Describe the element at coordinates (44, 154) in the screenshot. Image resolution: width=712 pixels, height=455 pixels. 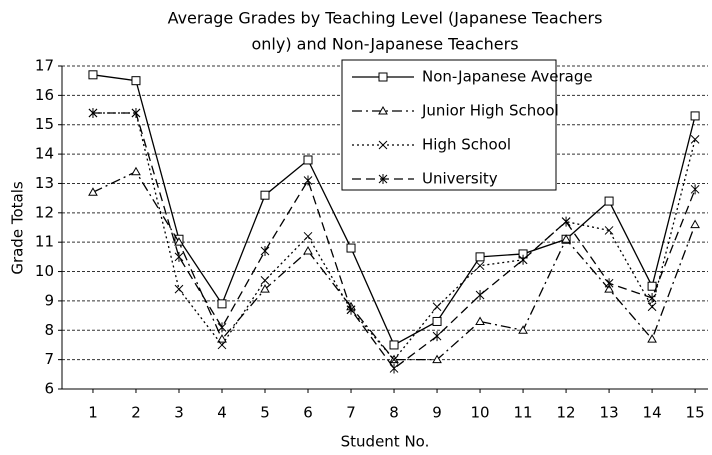
I see `y-tick-label: 14` at that location.